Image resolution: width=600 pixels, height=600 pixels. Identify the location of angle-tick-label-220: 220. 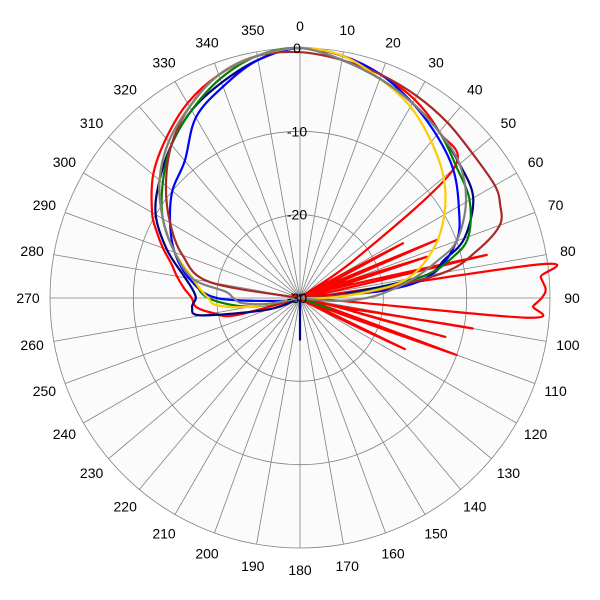
(126, 506).